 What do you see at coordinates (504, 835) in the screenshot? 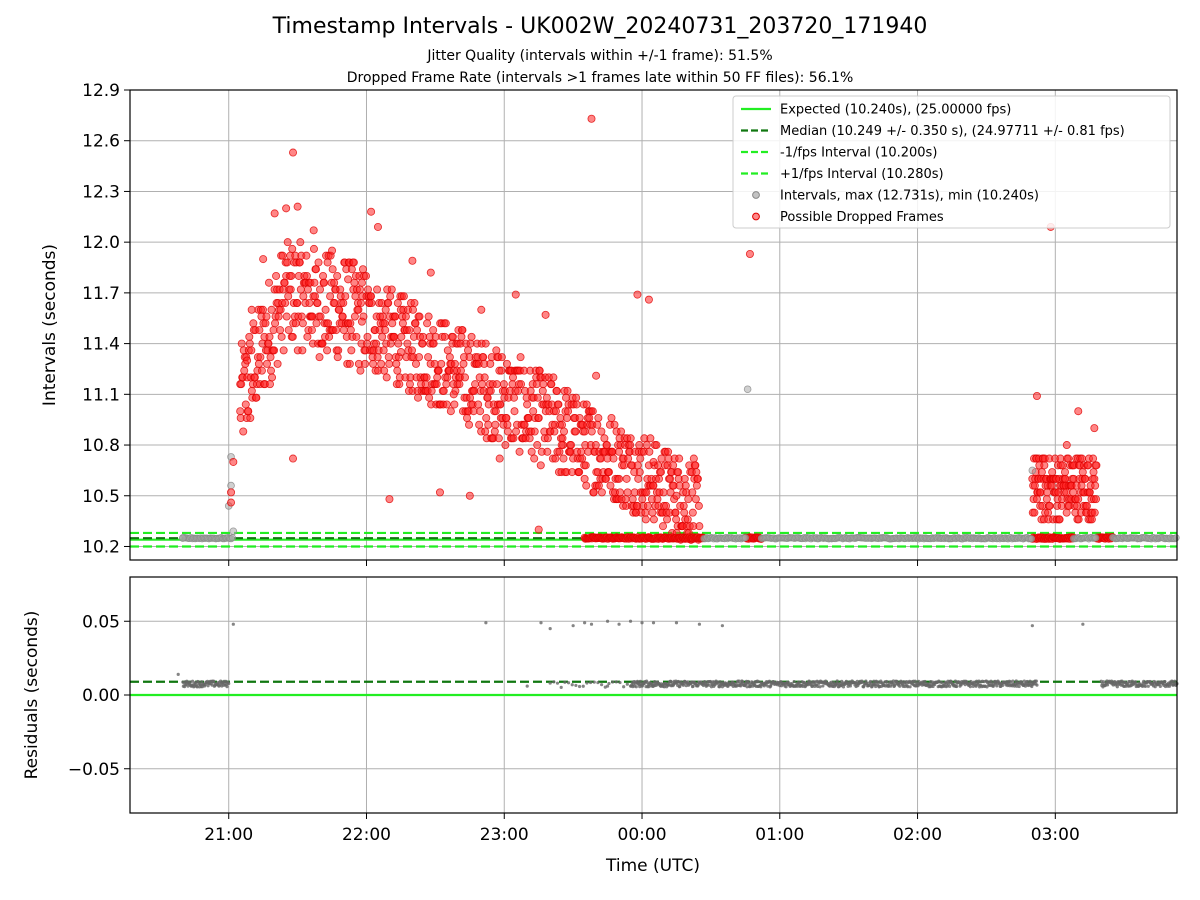
I see `bottom-x-tick-label: 23:00` at bounding box center [504, 835].